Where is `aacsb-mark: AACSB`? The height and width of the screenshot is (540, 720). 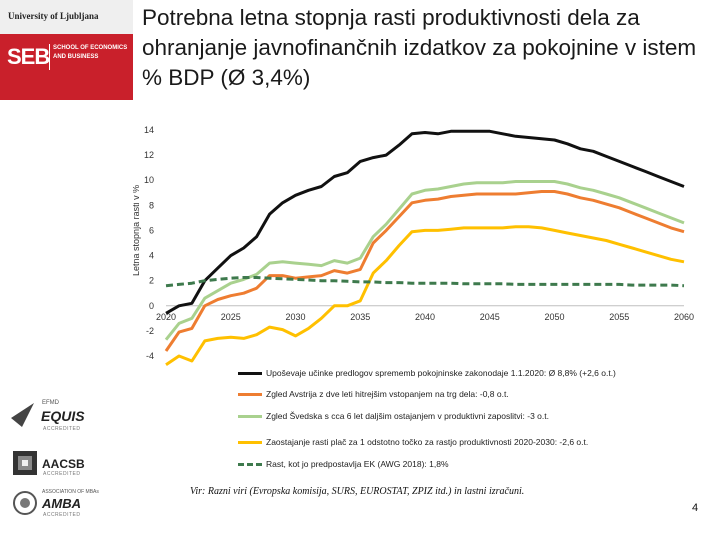
aacsb-mark: AACSB is located at coordinates (63, 464).